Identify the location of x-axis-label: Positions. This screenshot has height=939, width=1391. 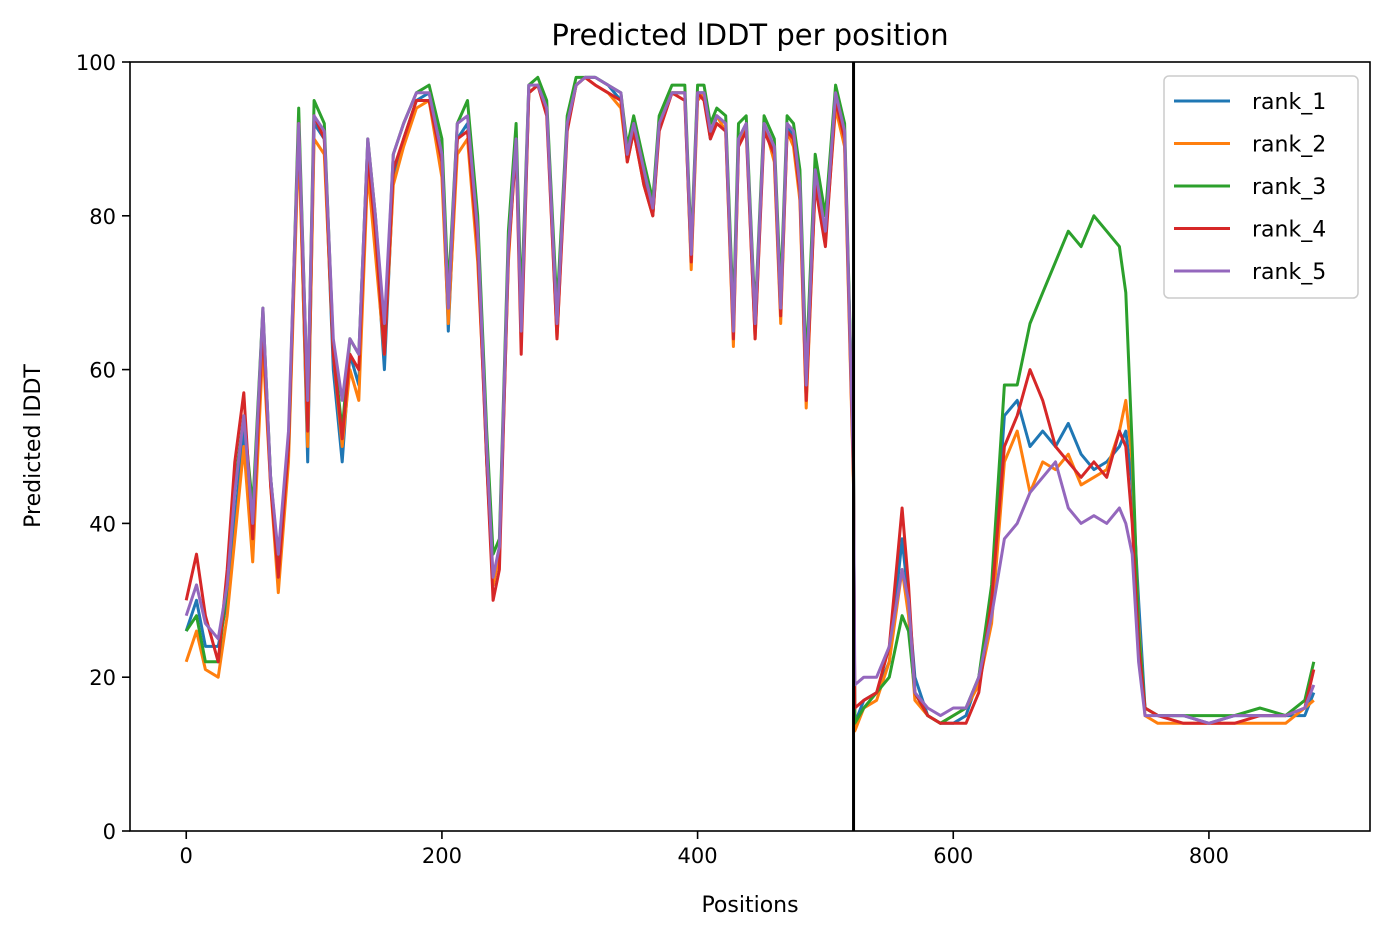
(749, 905).